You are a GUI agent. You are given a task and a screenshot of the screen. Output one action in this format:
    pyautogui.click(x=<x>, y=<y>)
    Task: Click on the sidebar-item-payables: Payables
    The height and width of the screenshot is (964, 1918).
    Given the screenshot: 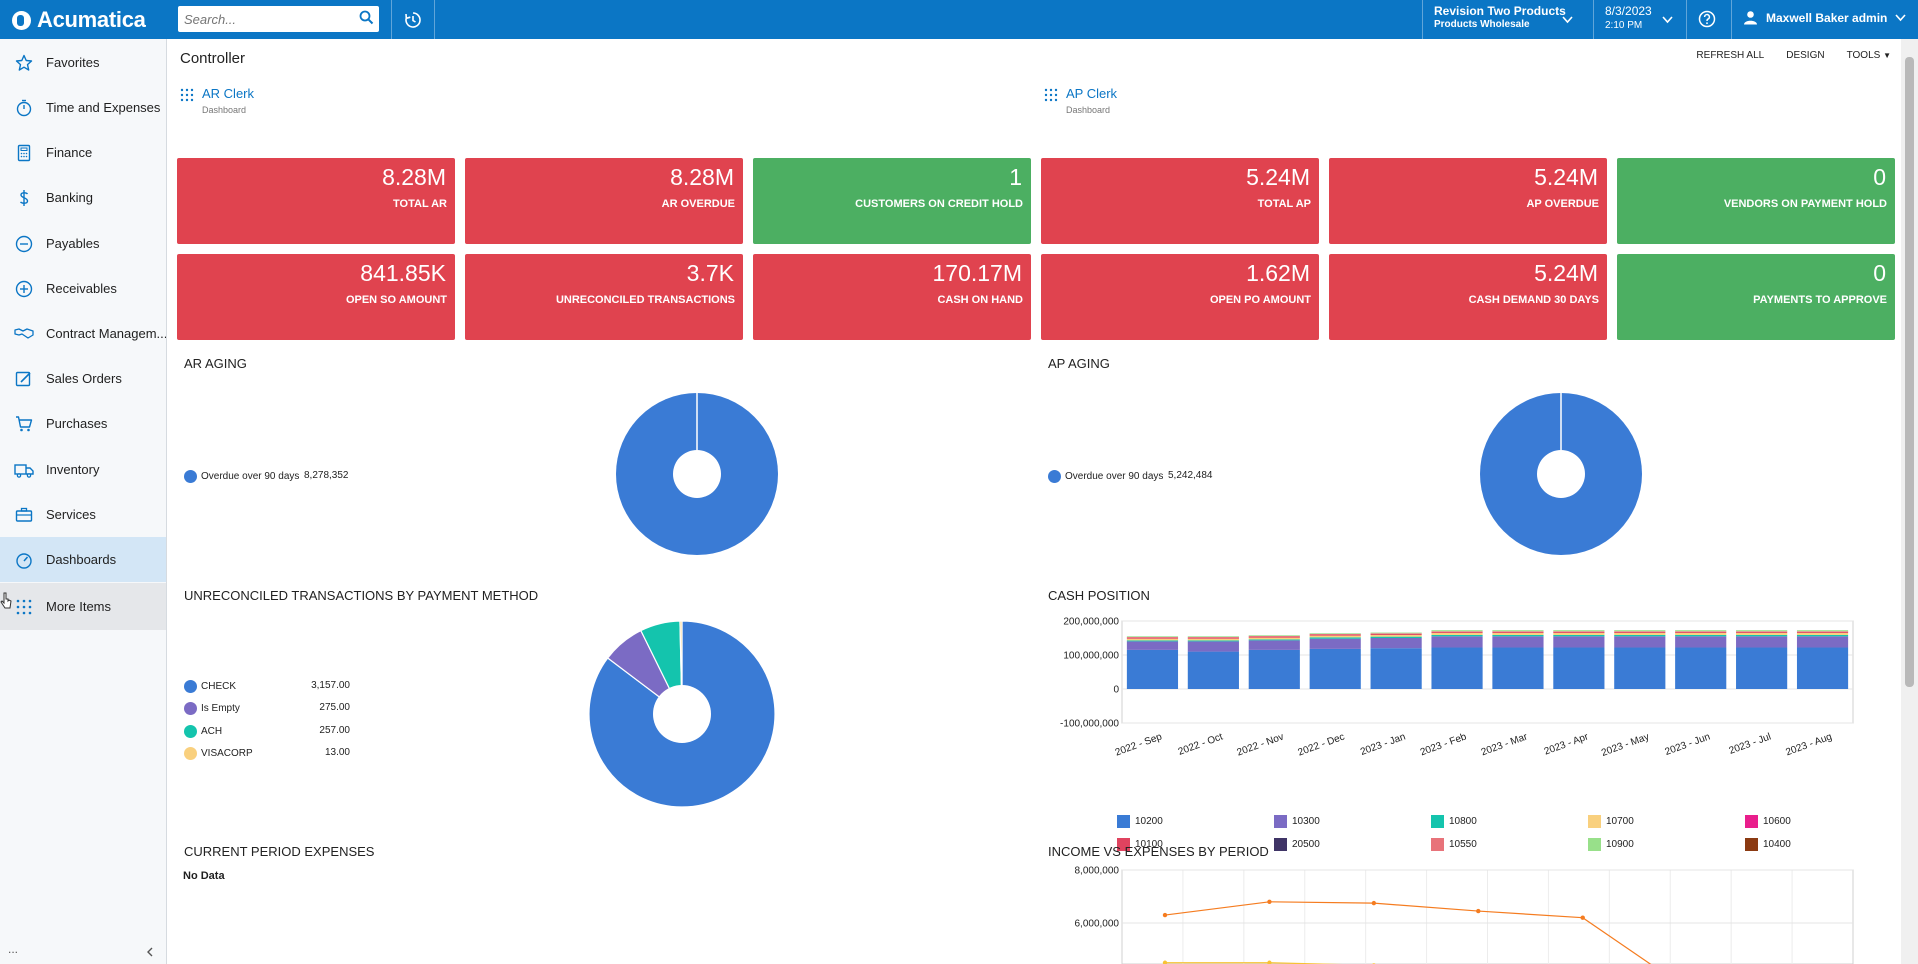 What is the action you would take?
    pyautogui.click(x=83, y=243)
    